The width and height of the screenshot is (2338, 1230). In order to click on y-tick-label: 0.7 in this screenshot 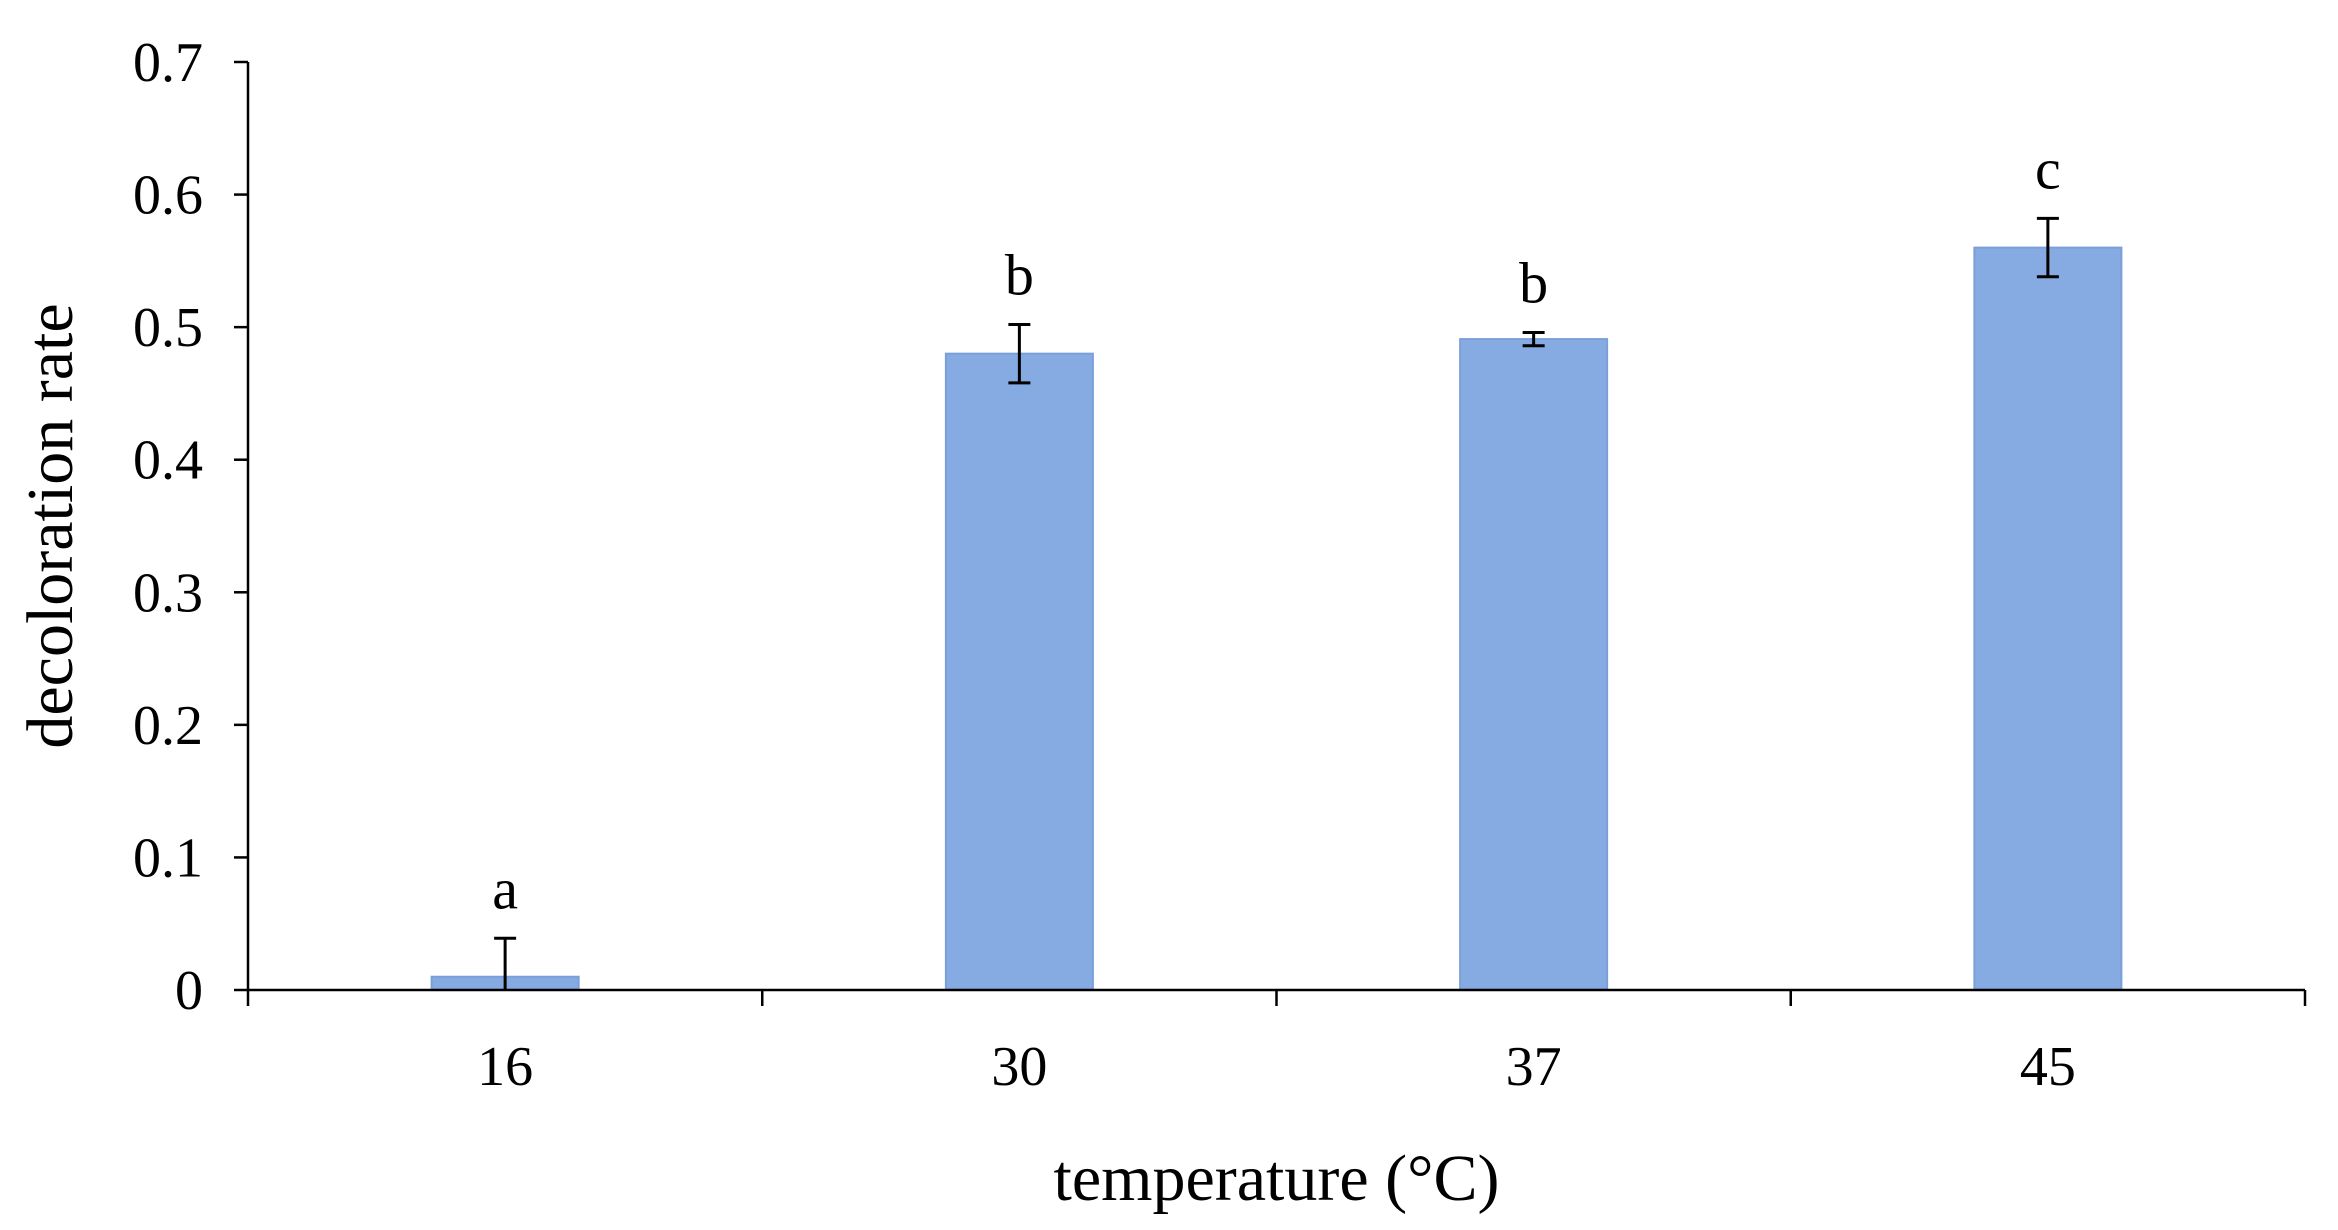, I will do `click(168, 63)`.